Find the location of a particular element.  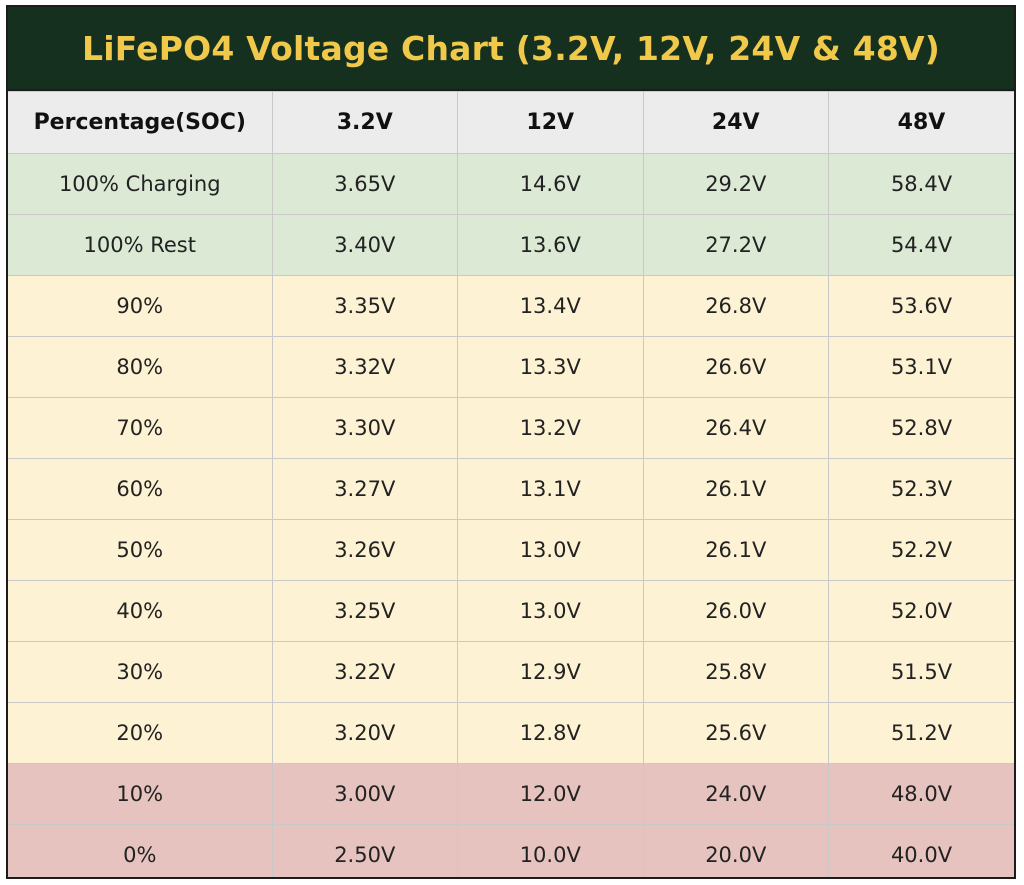

table-row: 100% Charging 3.65V 14.6V 29.2V 58.4V is located at coordinates (511, 184).